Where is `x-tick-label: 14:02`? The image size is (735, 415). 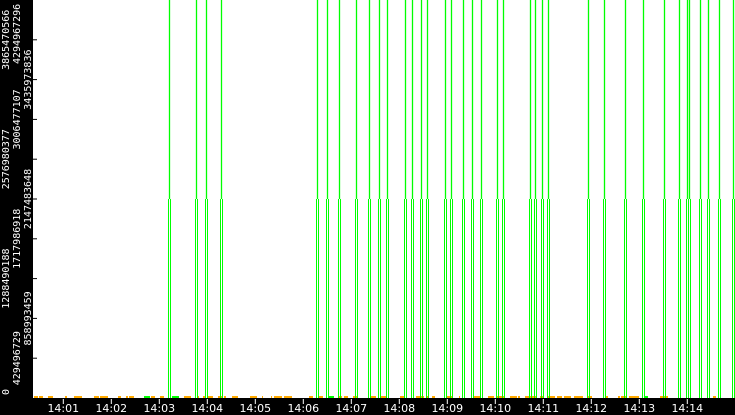
x-tick-label: 14:02 is located at coordinates (111, 408).